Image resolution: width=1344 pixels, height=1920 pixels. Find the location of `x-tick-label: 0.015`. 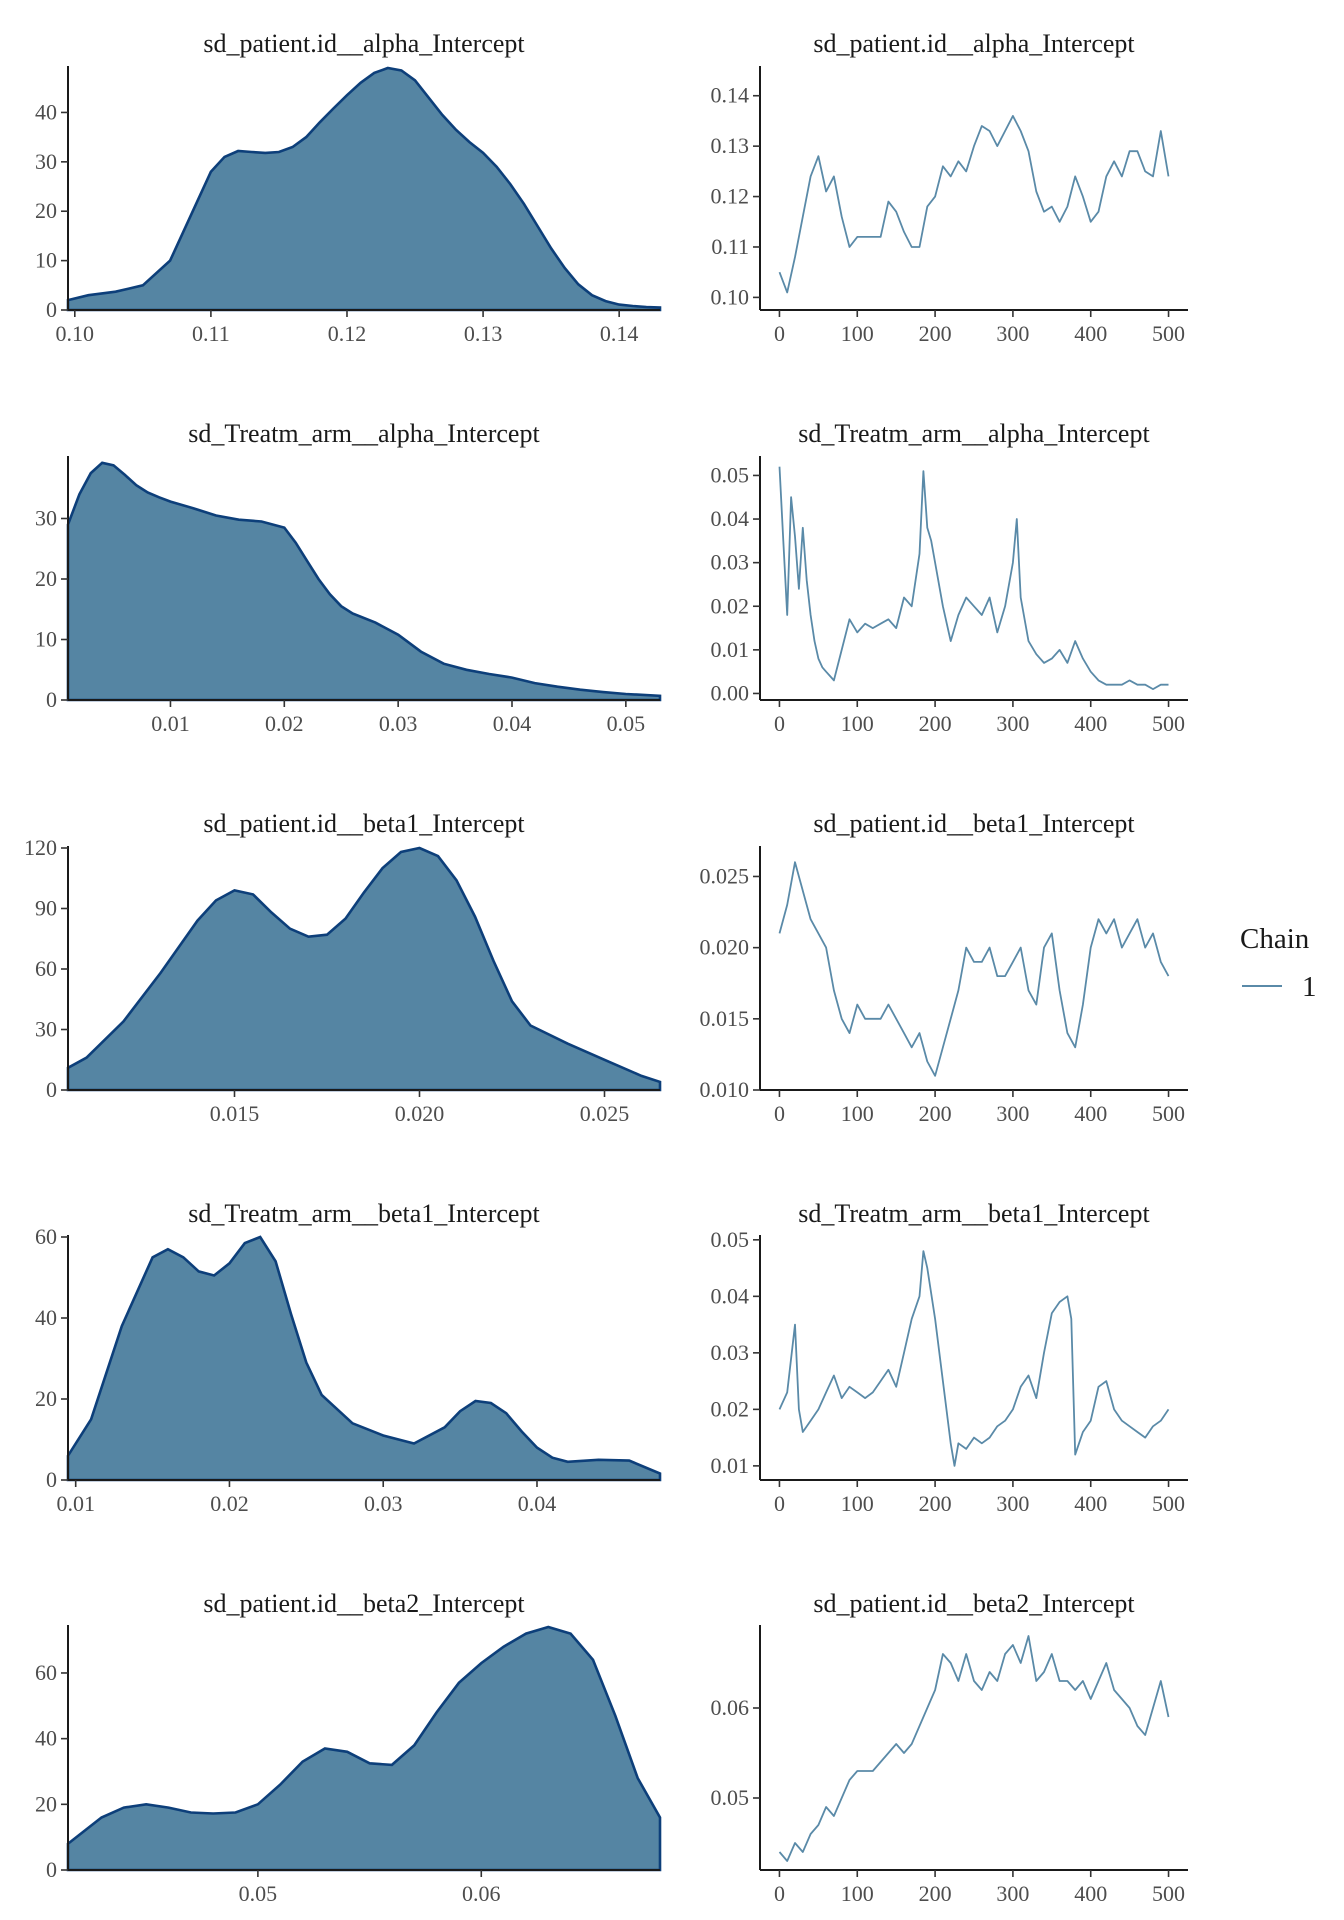

x-tick-label: 0.015 is located at coordinates (235, 1113).